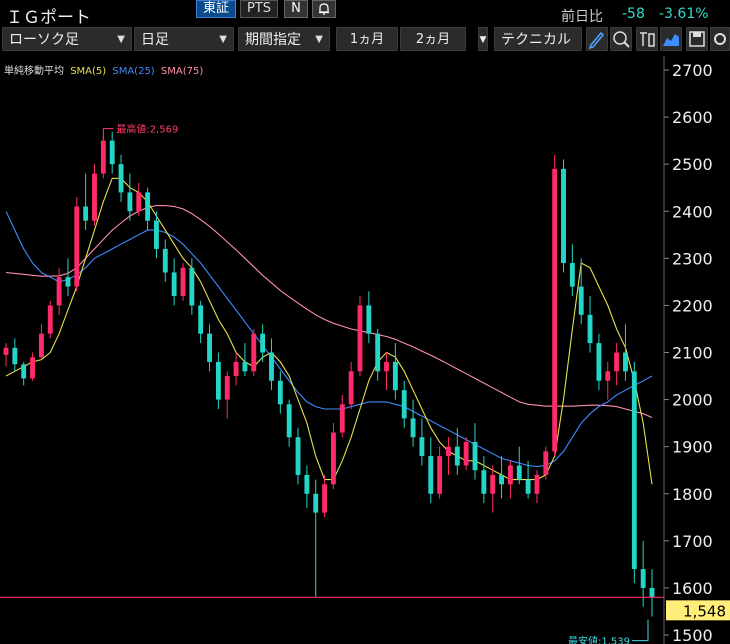 The image size is (730, 644). Describe the element at coordinates (259, 9) in the screenshot. I see `market-pts-tab: PTS` at that location.